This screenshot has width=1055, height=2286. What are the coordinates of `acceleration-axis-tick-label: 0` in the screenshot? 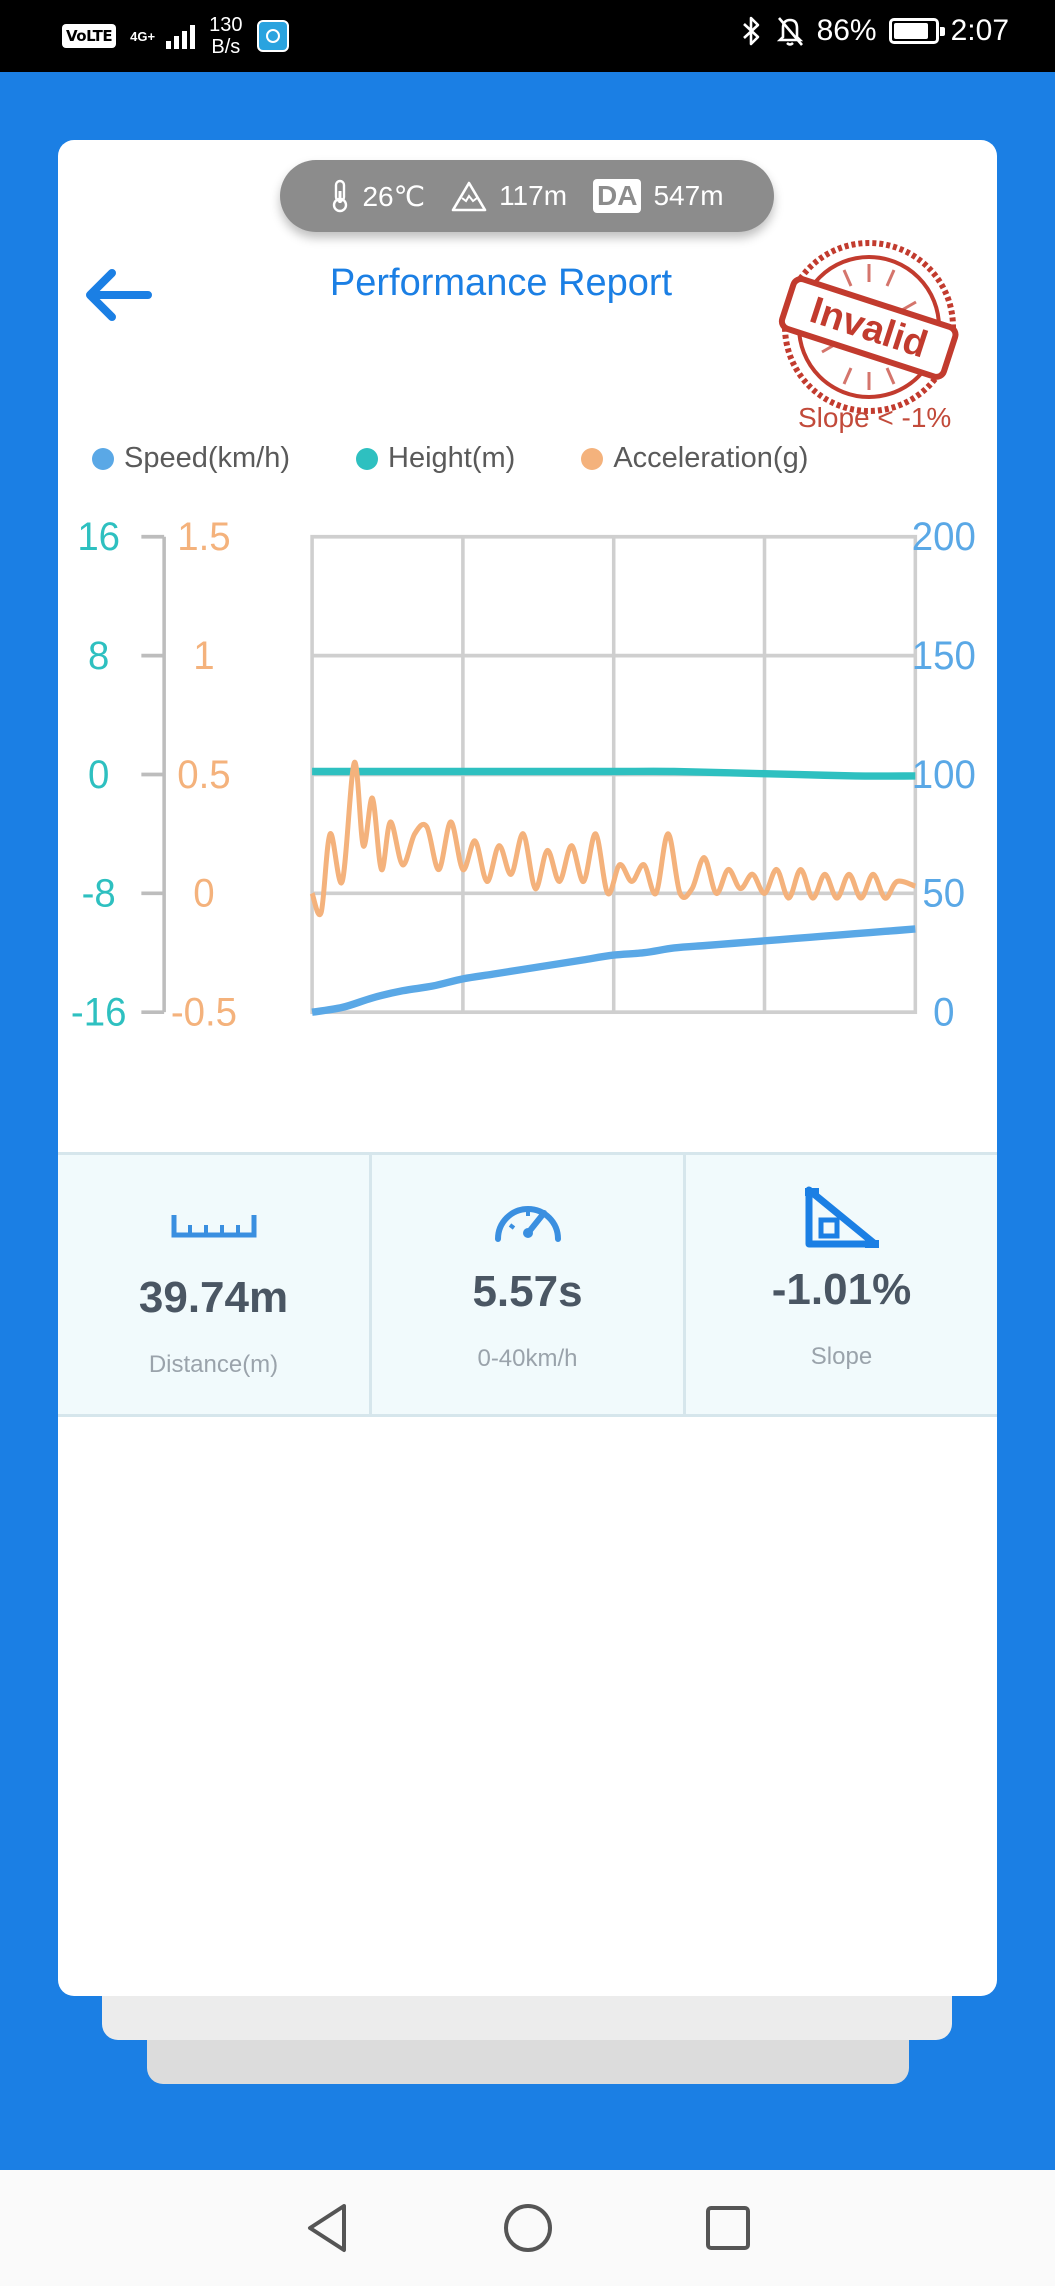 It's located at (203, 893).